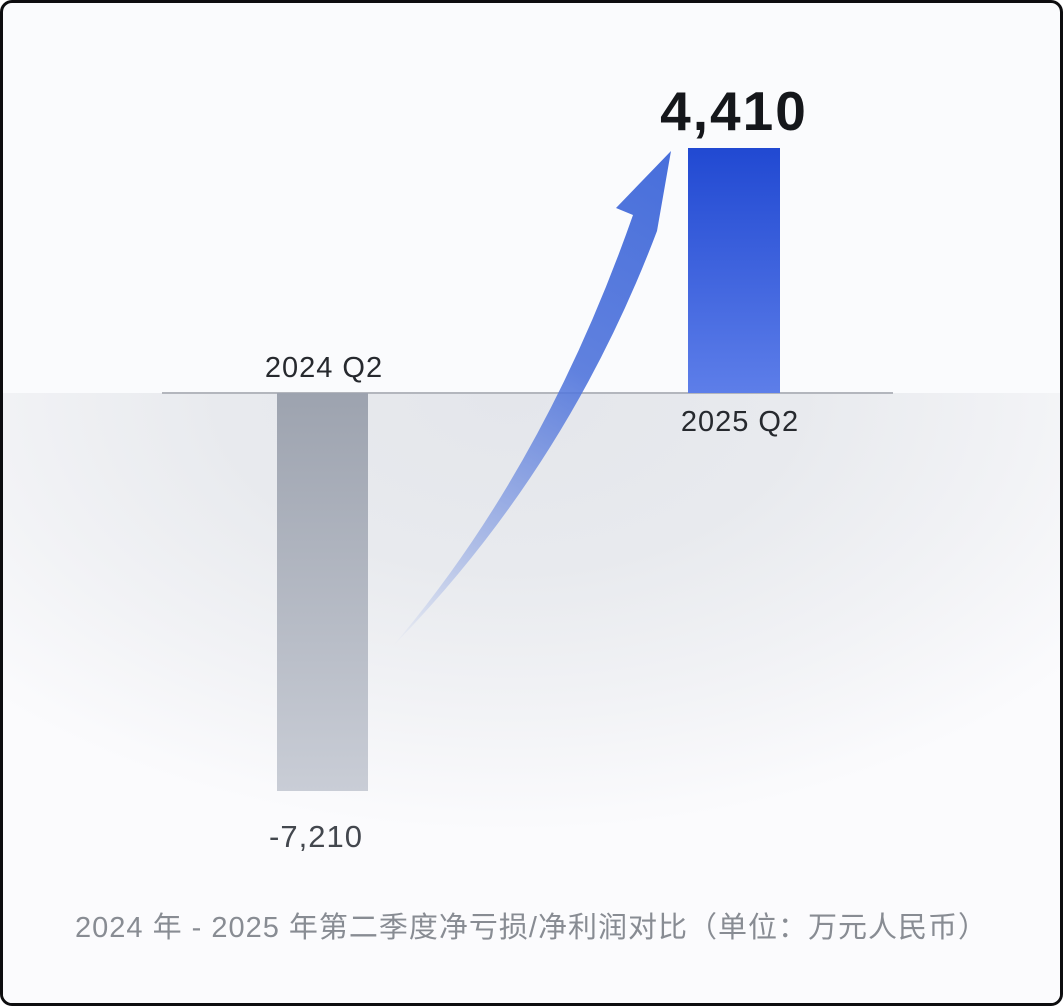 This screenshot has height=1006, width=1063. Describe the element at coordinates (734, 111) in the screenshot. I see `value-label-2025: 4,410` at that location.